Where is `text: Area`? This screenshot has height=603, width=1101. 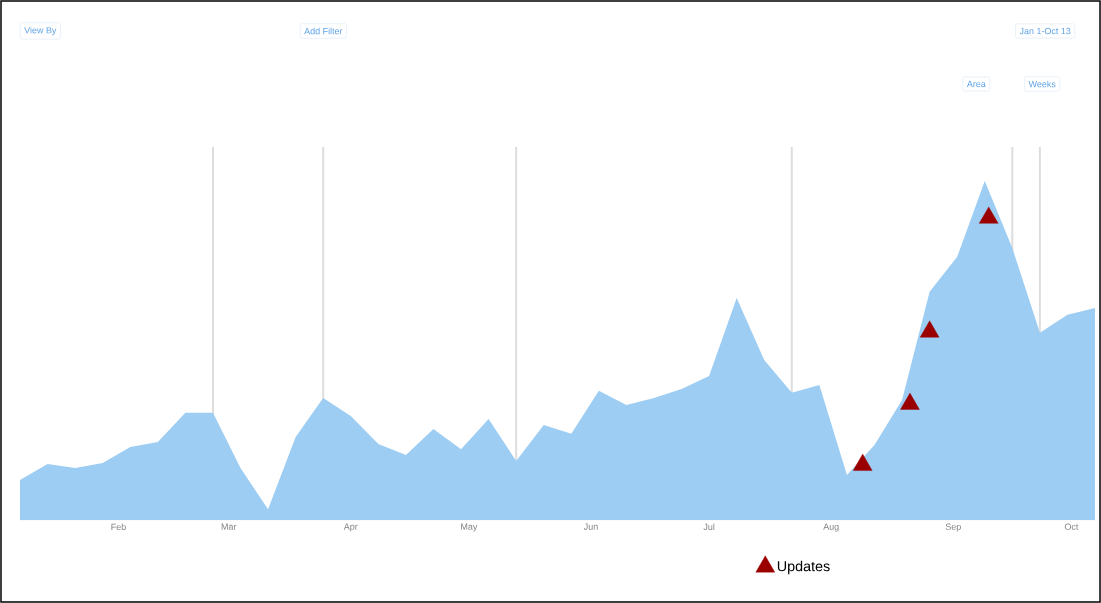
text: Area is located at coordinates (976, 84).